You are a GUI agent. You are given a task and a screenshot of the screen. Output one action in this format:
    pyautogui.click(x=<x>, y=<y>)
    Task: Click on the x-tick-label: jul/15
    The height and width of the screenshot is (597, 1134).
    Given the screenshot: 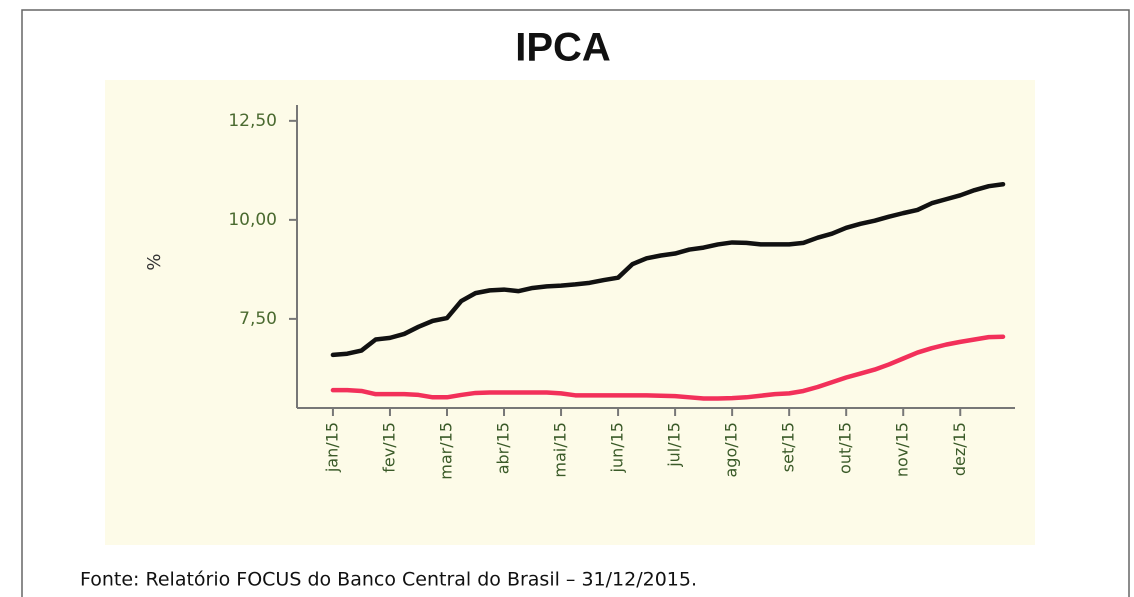 What is the action you would take?
    pyautogui.click(x=674, y=445)
    